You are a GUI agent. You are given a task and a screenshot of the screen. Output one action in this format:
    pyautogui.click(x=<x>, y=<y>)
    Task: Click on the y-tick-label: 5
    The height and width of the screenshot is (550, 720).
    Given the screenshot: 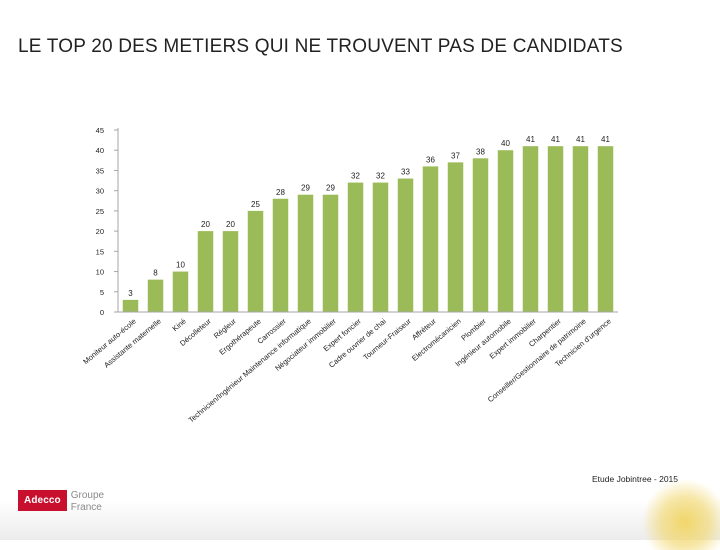 What is the action you would take?
    pyautogui.click(x=102, y=292)
    